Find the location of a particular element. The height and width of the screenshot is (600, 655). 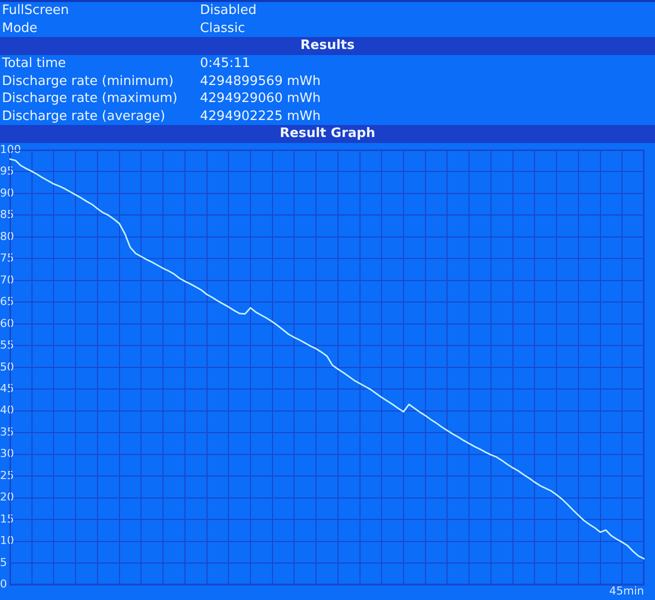

text: 4294929060 mWh is located at coordinates (260, 99).